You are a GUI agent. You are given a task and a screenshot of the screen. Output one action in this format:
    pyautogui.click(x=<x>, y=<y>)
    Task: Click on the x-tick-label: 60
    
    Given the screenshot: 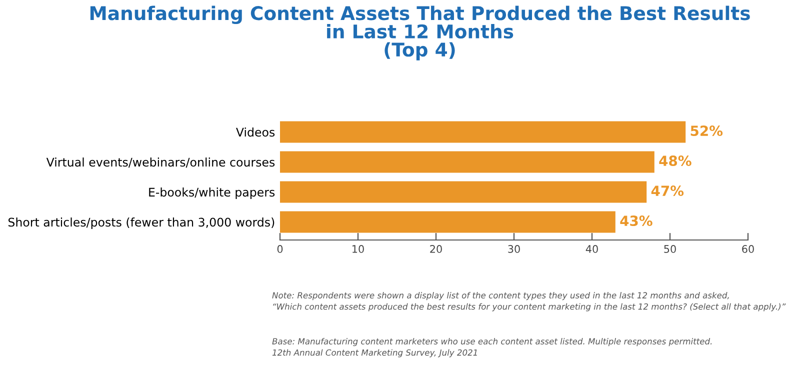 What is the action you would take?
    pyautogui.click(x=748, y=249)
    